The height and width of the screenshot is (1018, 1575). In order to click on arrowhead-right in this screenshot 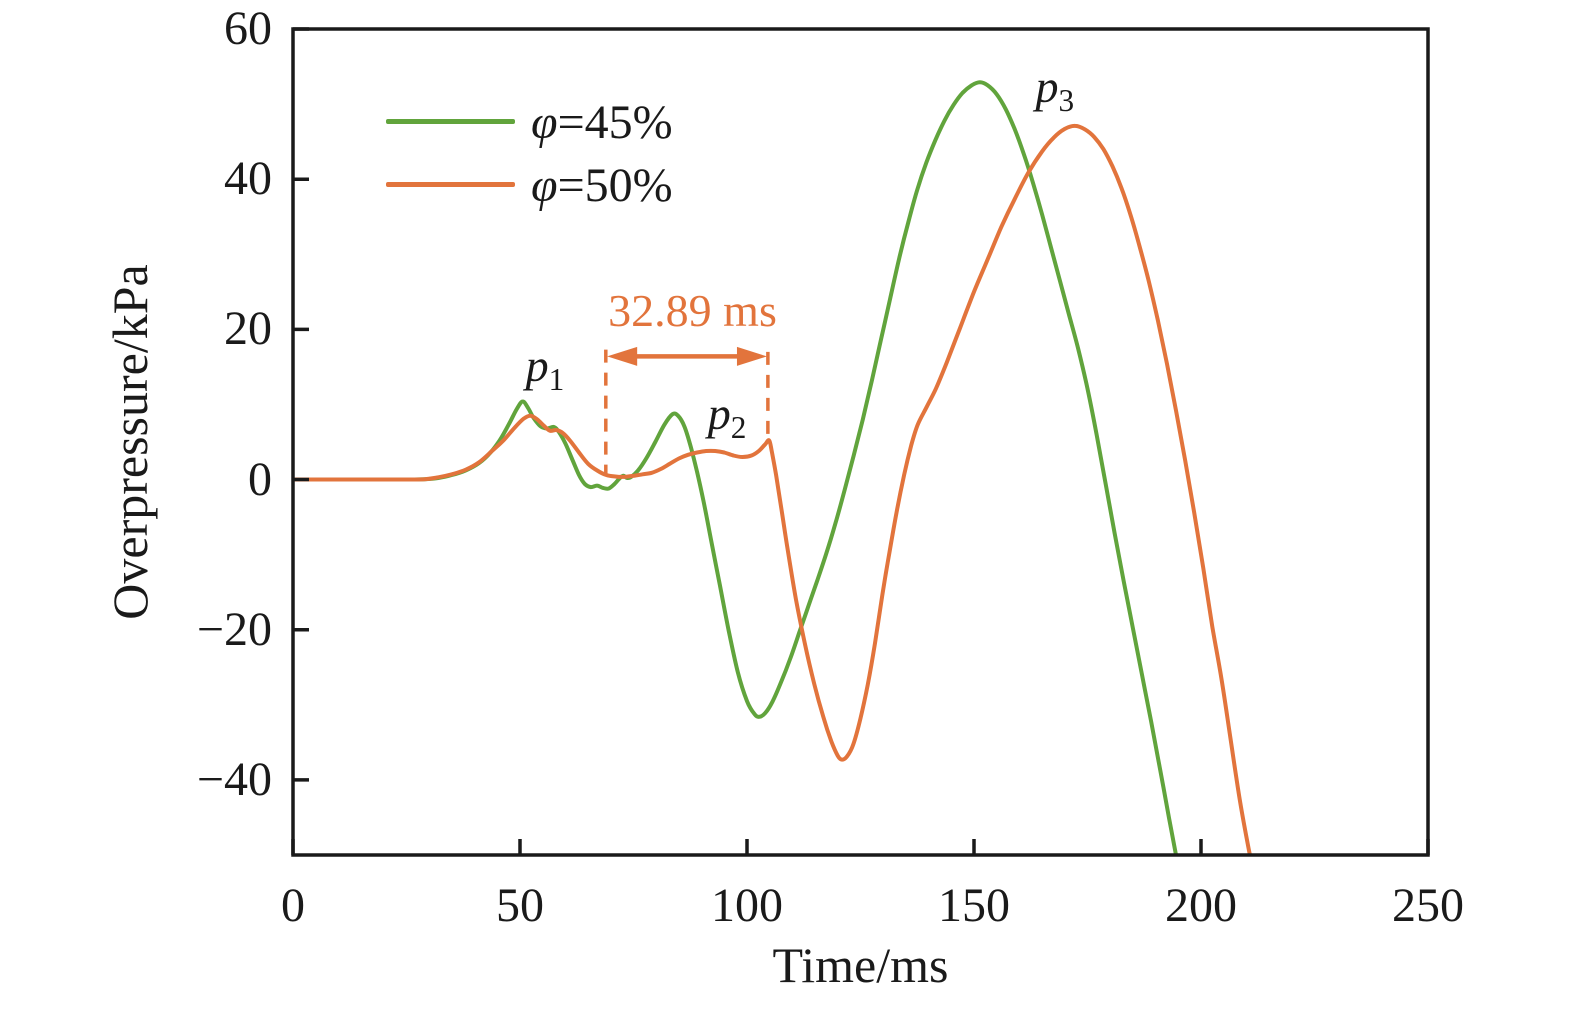, I will do `click(751, 356)`.